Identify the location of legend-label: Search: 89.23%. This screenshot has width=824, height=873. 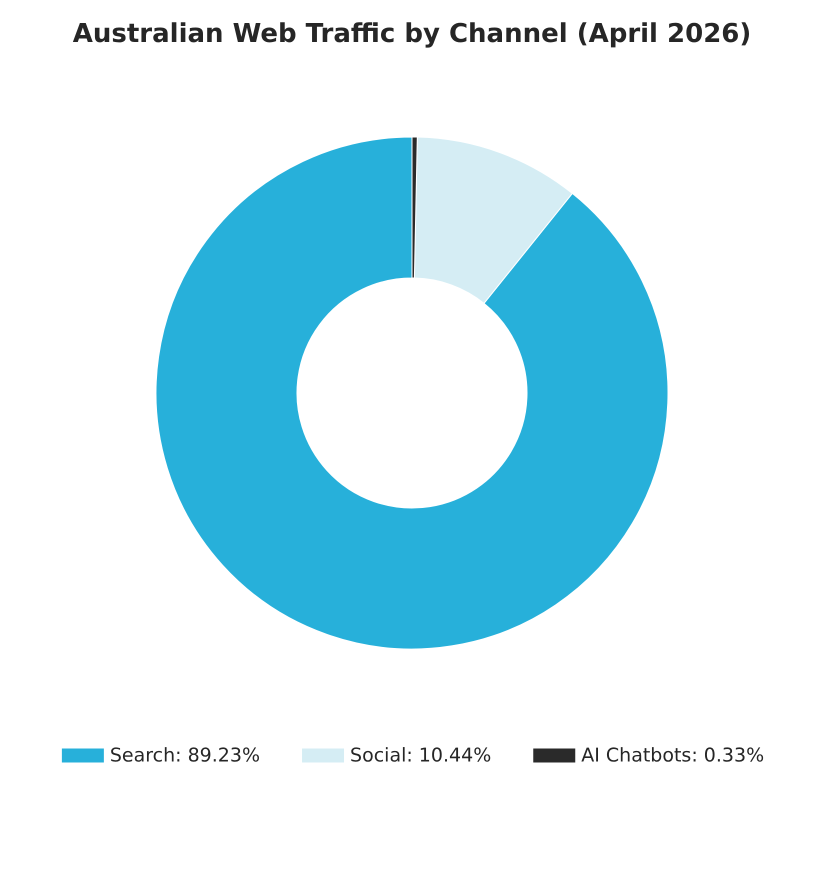
(185, 755).